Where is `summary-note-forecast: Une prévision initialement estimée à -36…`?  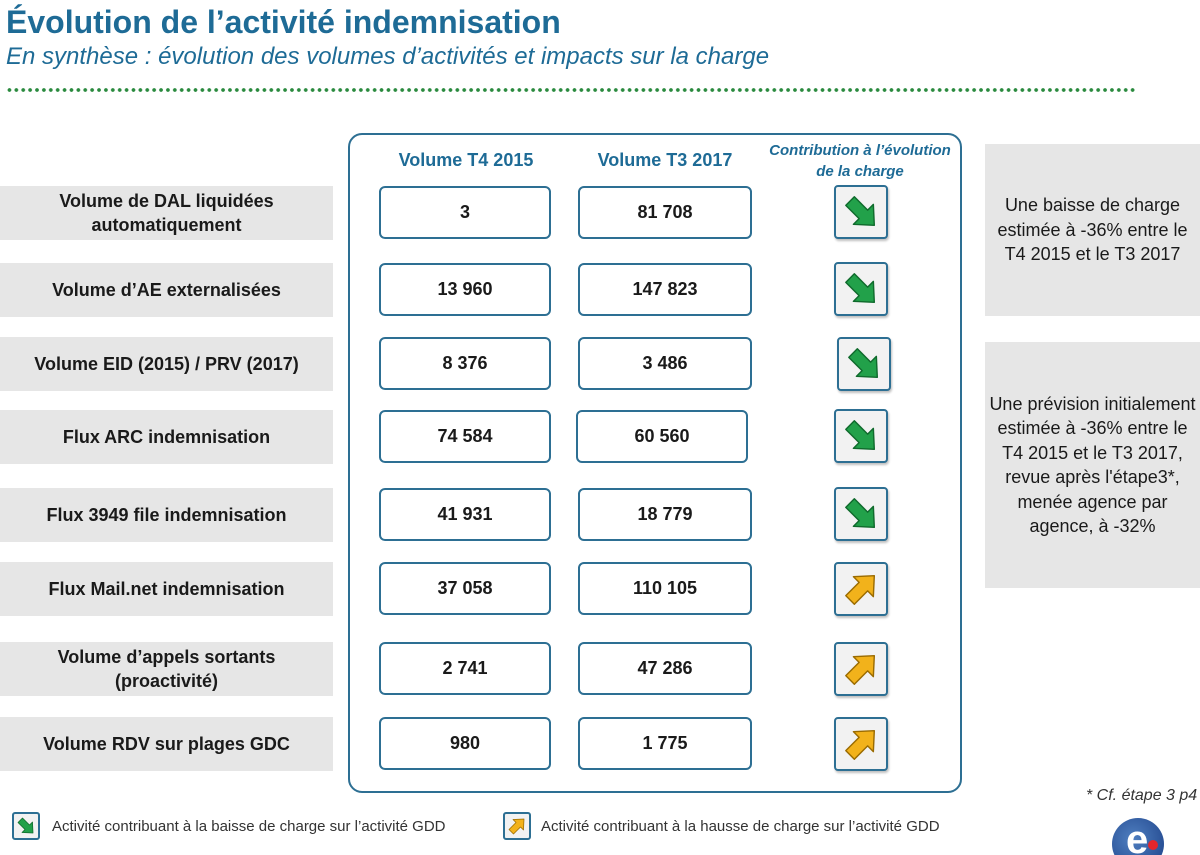 summary-note-forecast: Une prévision initialement estimée à -36… is located at coordinates (1092, 465).